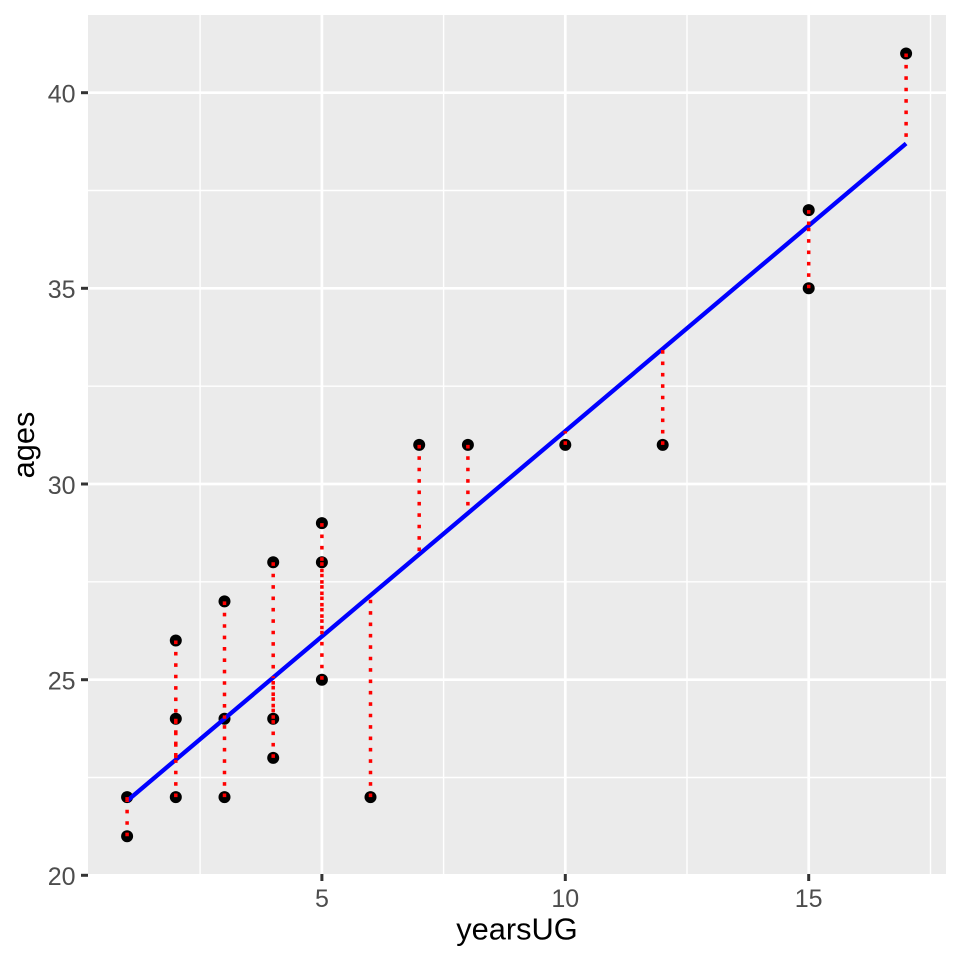 Image resolution: width=960 pixels, height=960 pixels. Describe the element at coordinates (62, 682) in the screenshot. I see `svg-text: 25` at that location.